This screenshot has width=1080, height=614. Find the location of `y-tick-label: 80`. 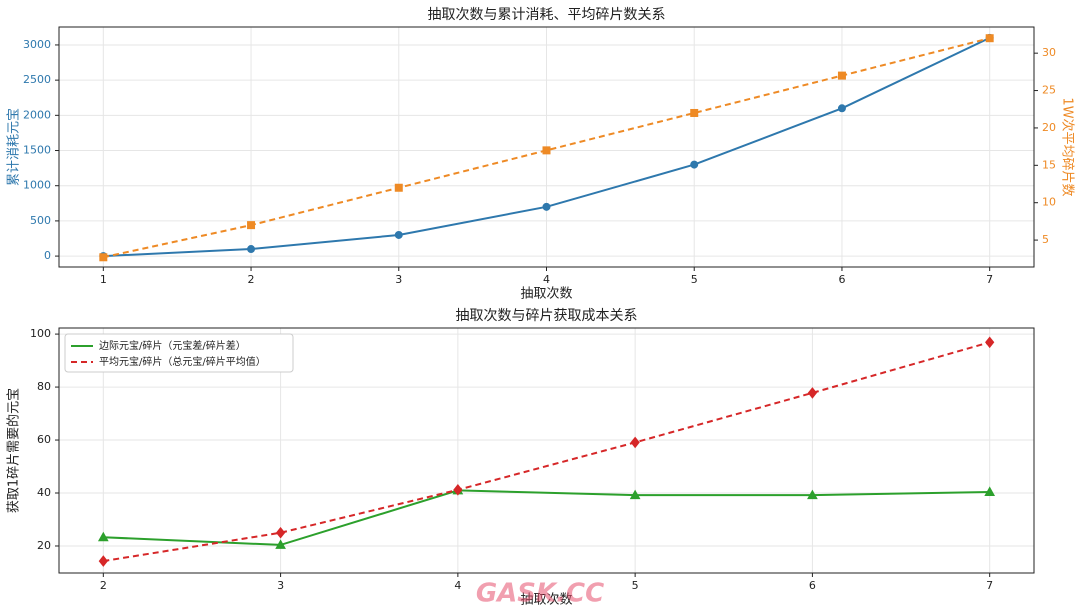

y-tick-label: 80 is located at coordinates (44, 386).